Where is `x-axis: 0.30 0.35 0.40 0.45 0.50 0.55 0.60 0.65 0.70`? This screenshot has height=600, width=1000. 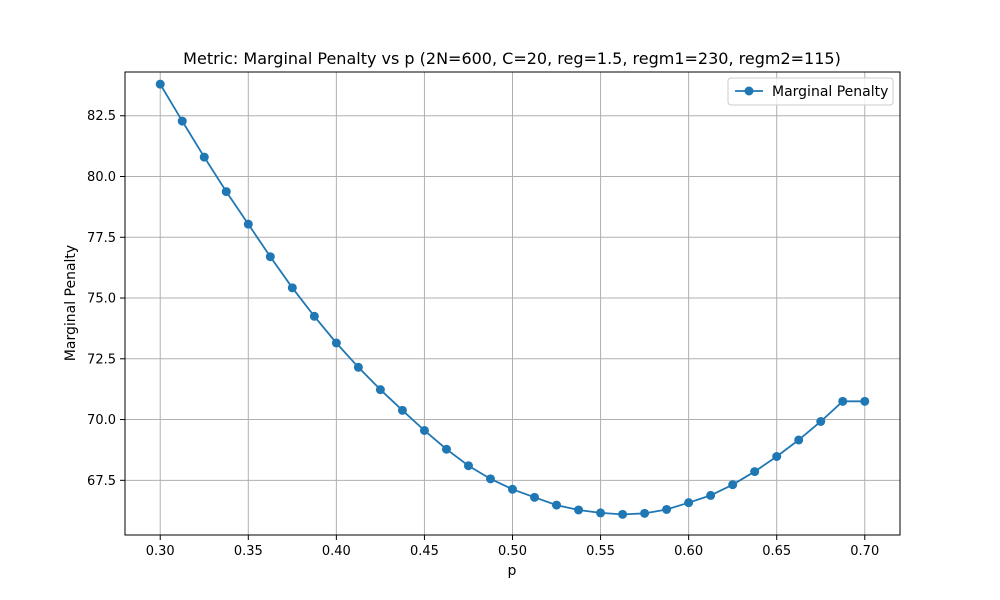
x-axis: 0.30 0.35 0.40 0.45 0.50 0.55 0.60 0.65 0.70 is located at coordinates (512, 547).